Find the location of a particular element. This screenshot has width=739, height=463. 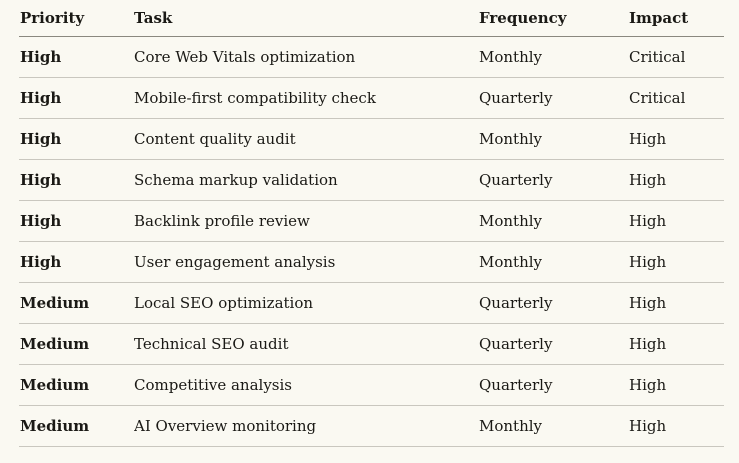

cell-task: Mobile-first compatibility check is located at coordinates (306, 98).